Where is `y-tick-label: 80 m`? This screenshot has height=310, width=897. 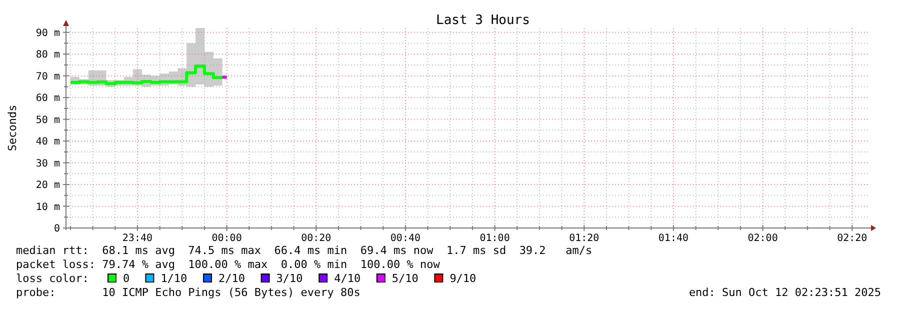 y-tick-label: 80 m is located at coordinates (48, 55).